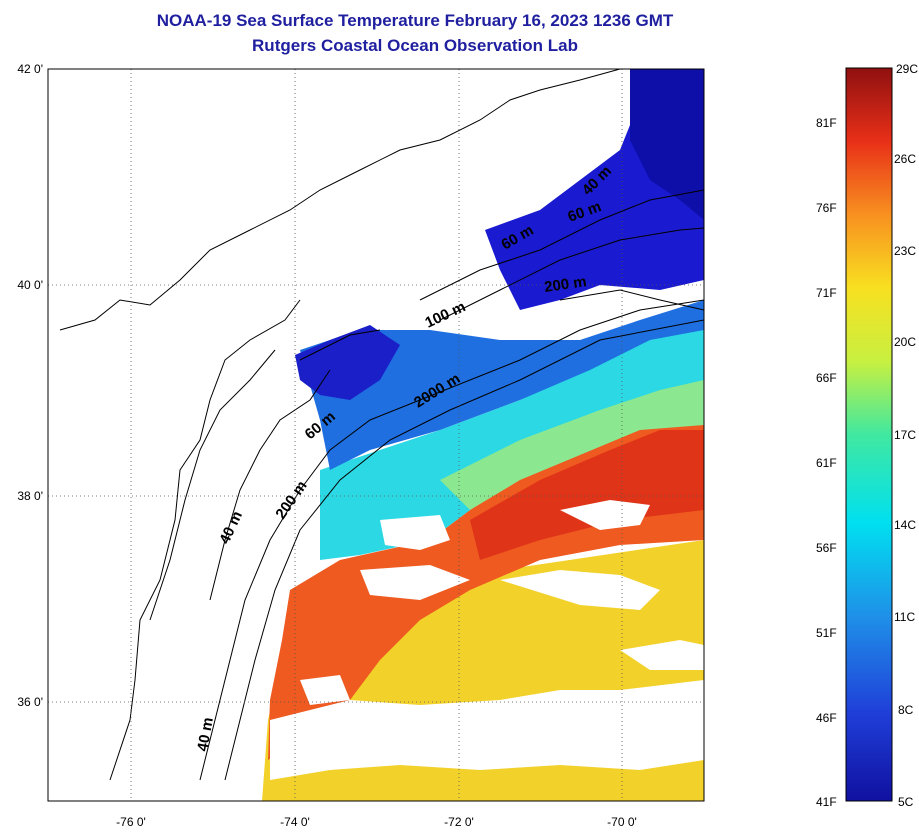  I want to click on sst-red-core, so click(587, 495).